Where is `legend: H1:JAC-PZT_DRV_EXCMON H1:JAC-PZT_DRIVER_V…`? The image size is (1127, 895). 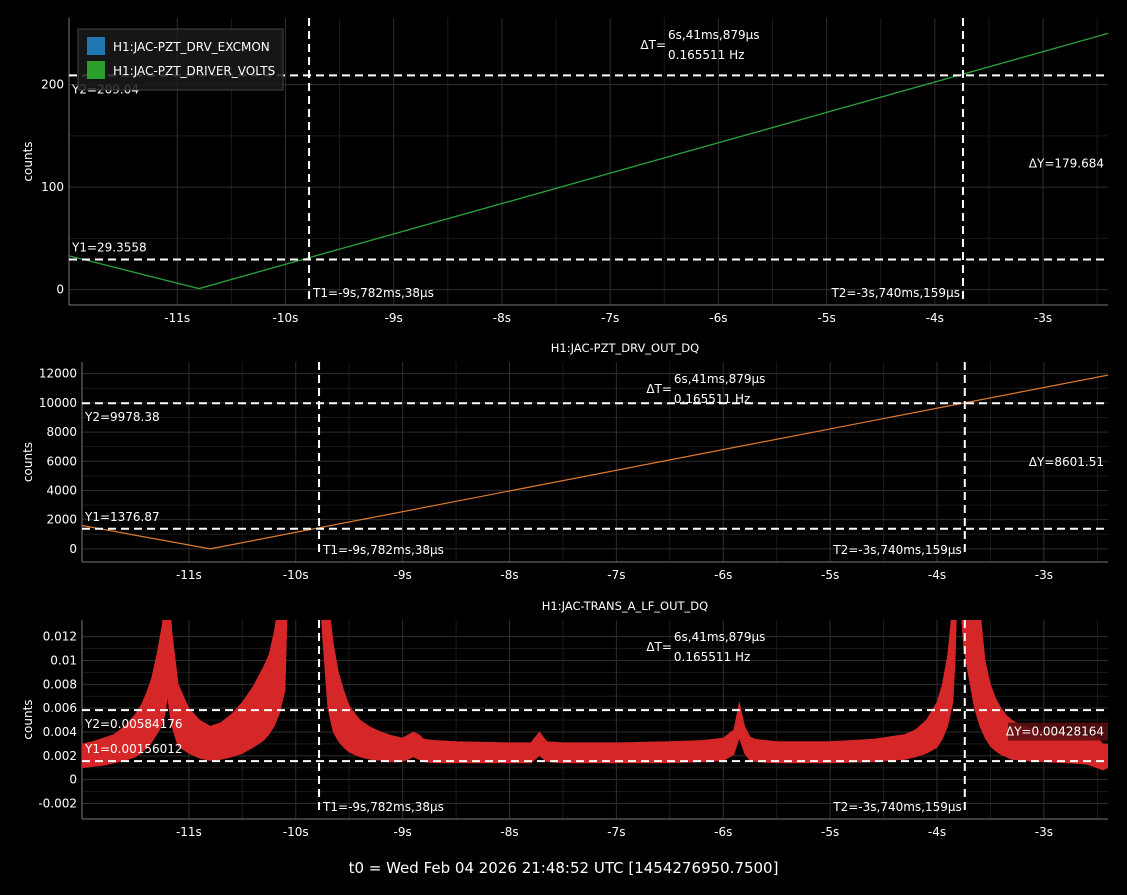
legend: H1:JAC-PZT_DRV_EXCMON H1:JAC-PZT_DRIVER_V… is located at coordinates (180, 59).